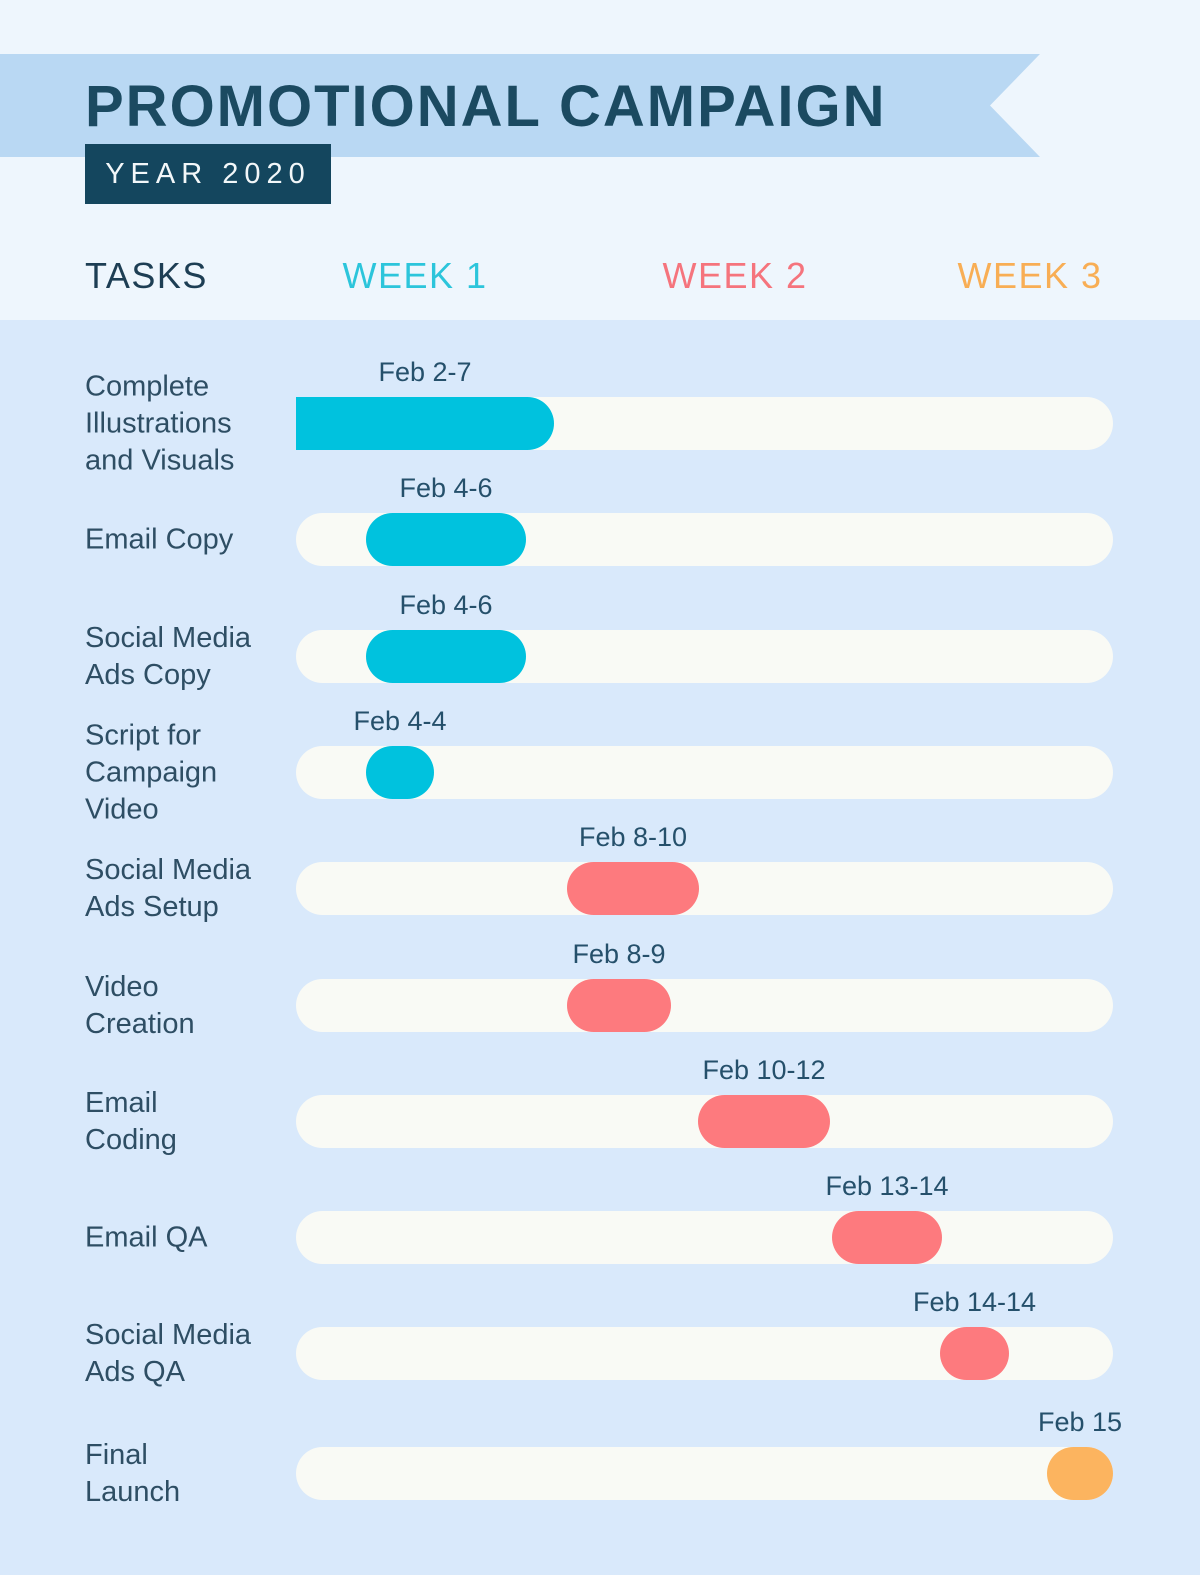 The image size is (1200, 1575). Describe the element at coordinates (1030, 275) in the screenshot. I see `week-3-header: WEEK 3` at that location.